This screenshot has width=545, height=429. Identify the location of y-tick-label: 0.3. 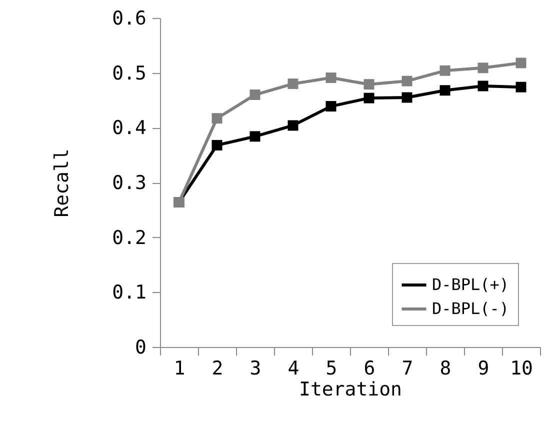
(129, 183).